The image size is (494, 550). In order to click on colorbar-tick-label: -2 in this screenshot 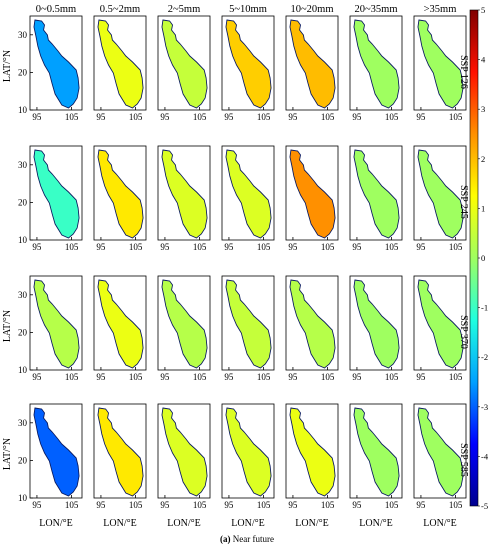, I will do `click(484, 357)`.